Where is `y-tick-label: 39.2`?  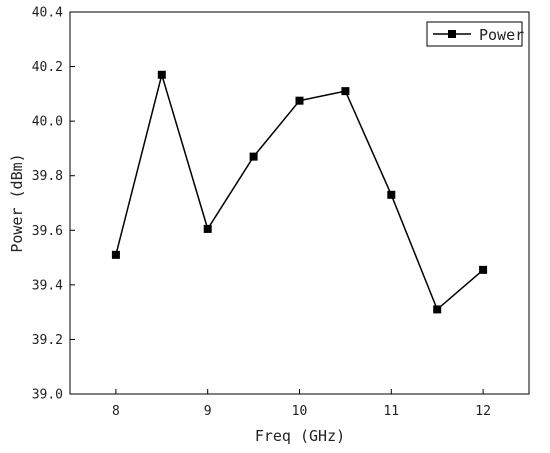
y-tick-label: 39.2 is located at coordinates (47, 340).